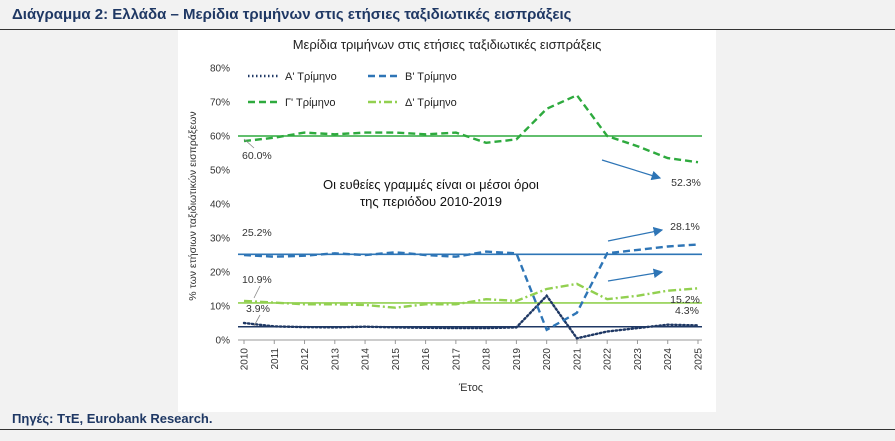  I want to click on x-tick-label: 2024, so click(668, 359).